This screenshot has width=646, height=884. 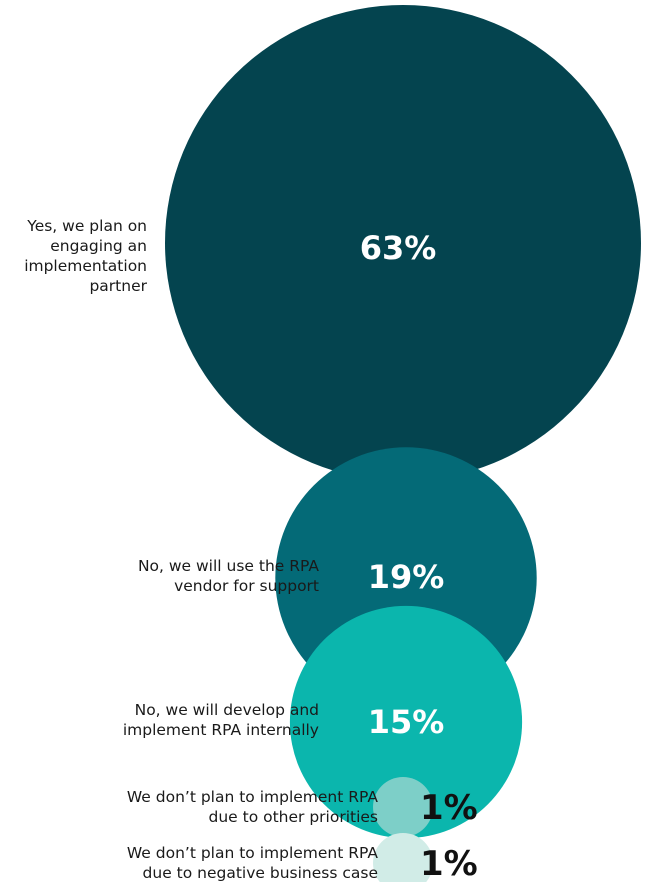 I want to click on value-label-develop-internally: 15%, so click(x=406, y=722).